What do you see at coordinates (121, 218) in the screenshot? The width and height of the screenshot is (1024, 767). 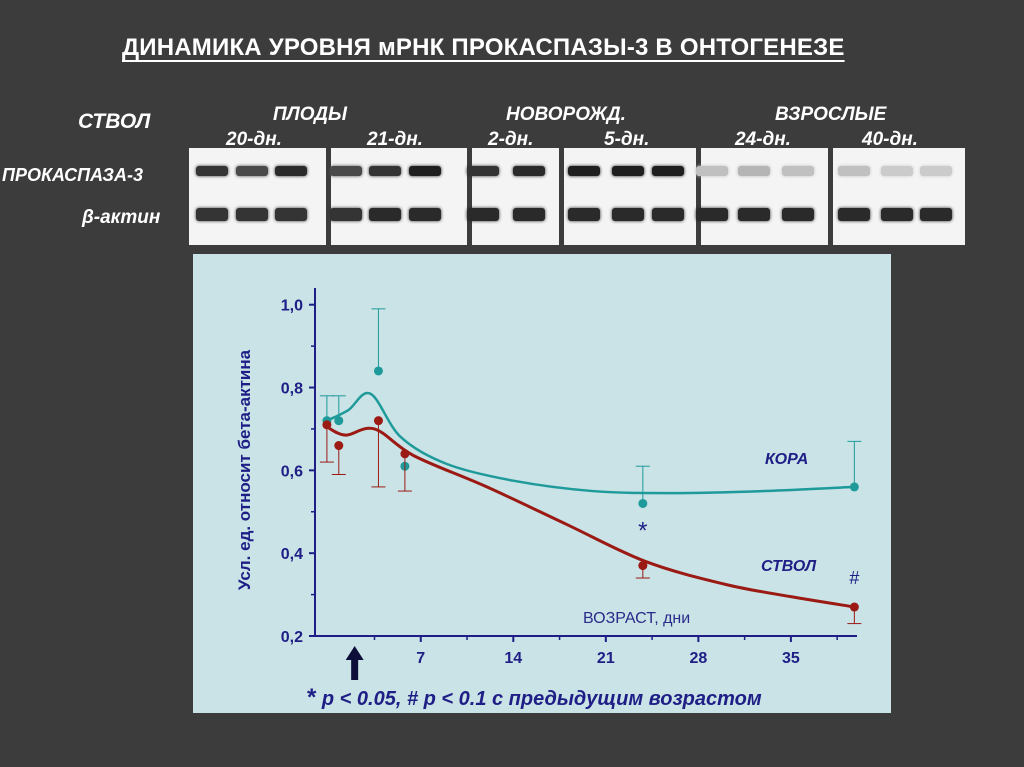 I see `row-label-actin: β-актин` at bounding box center [121, 218].